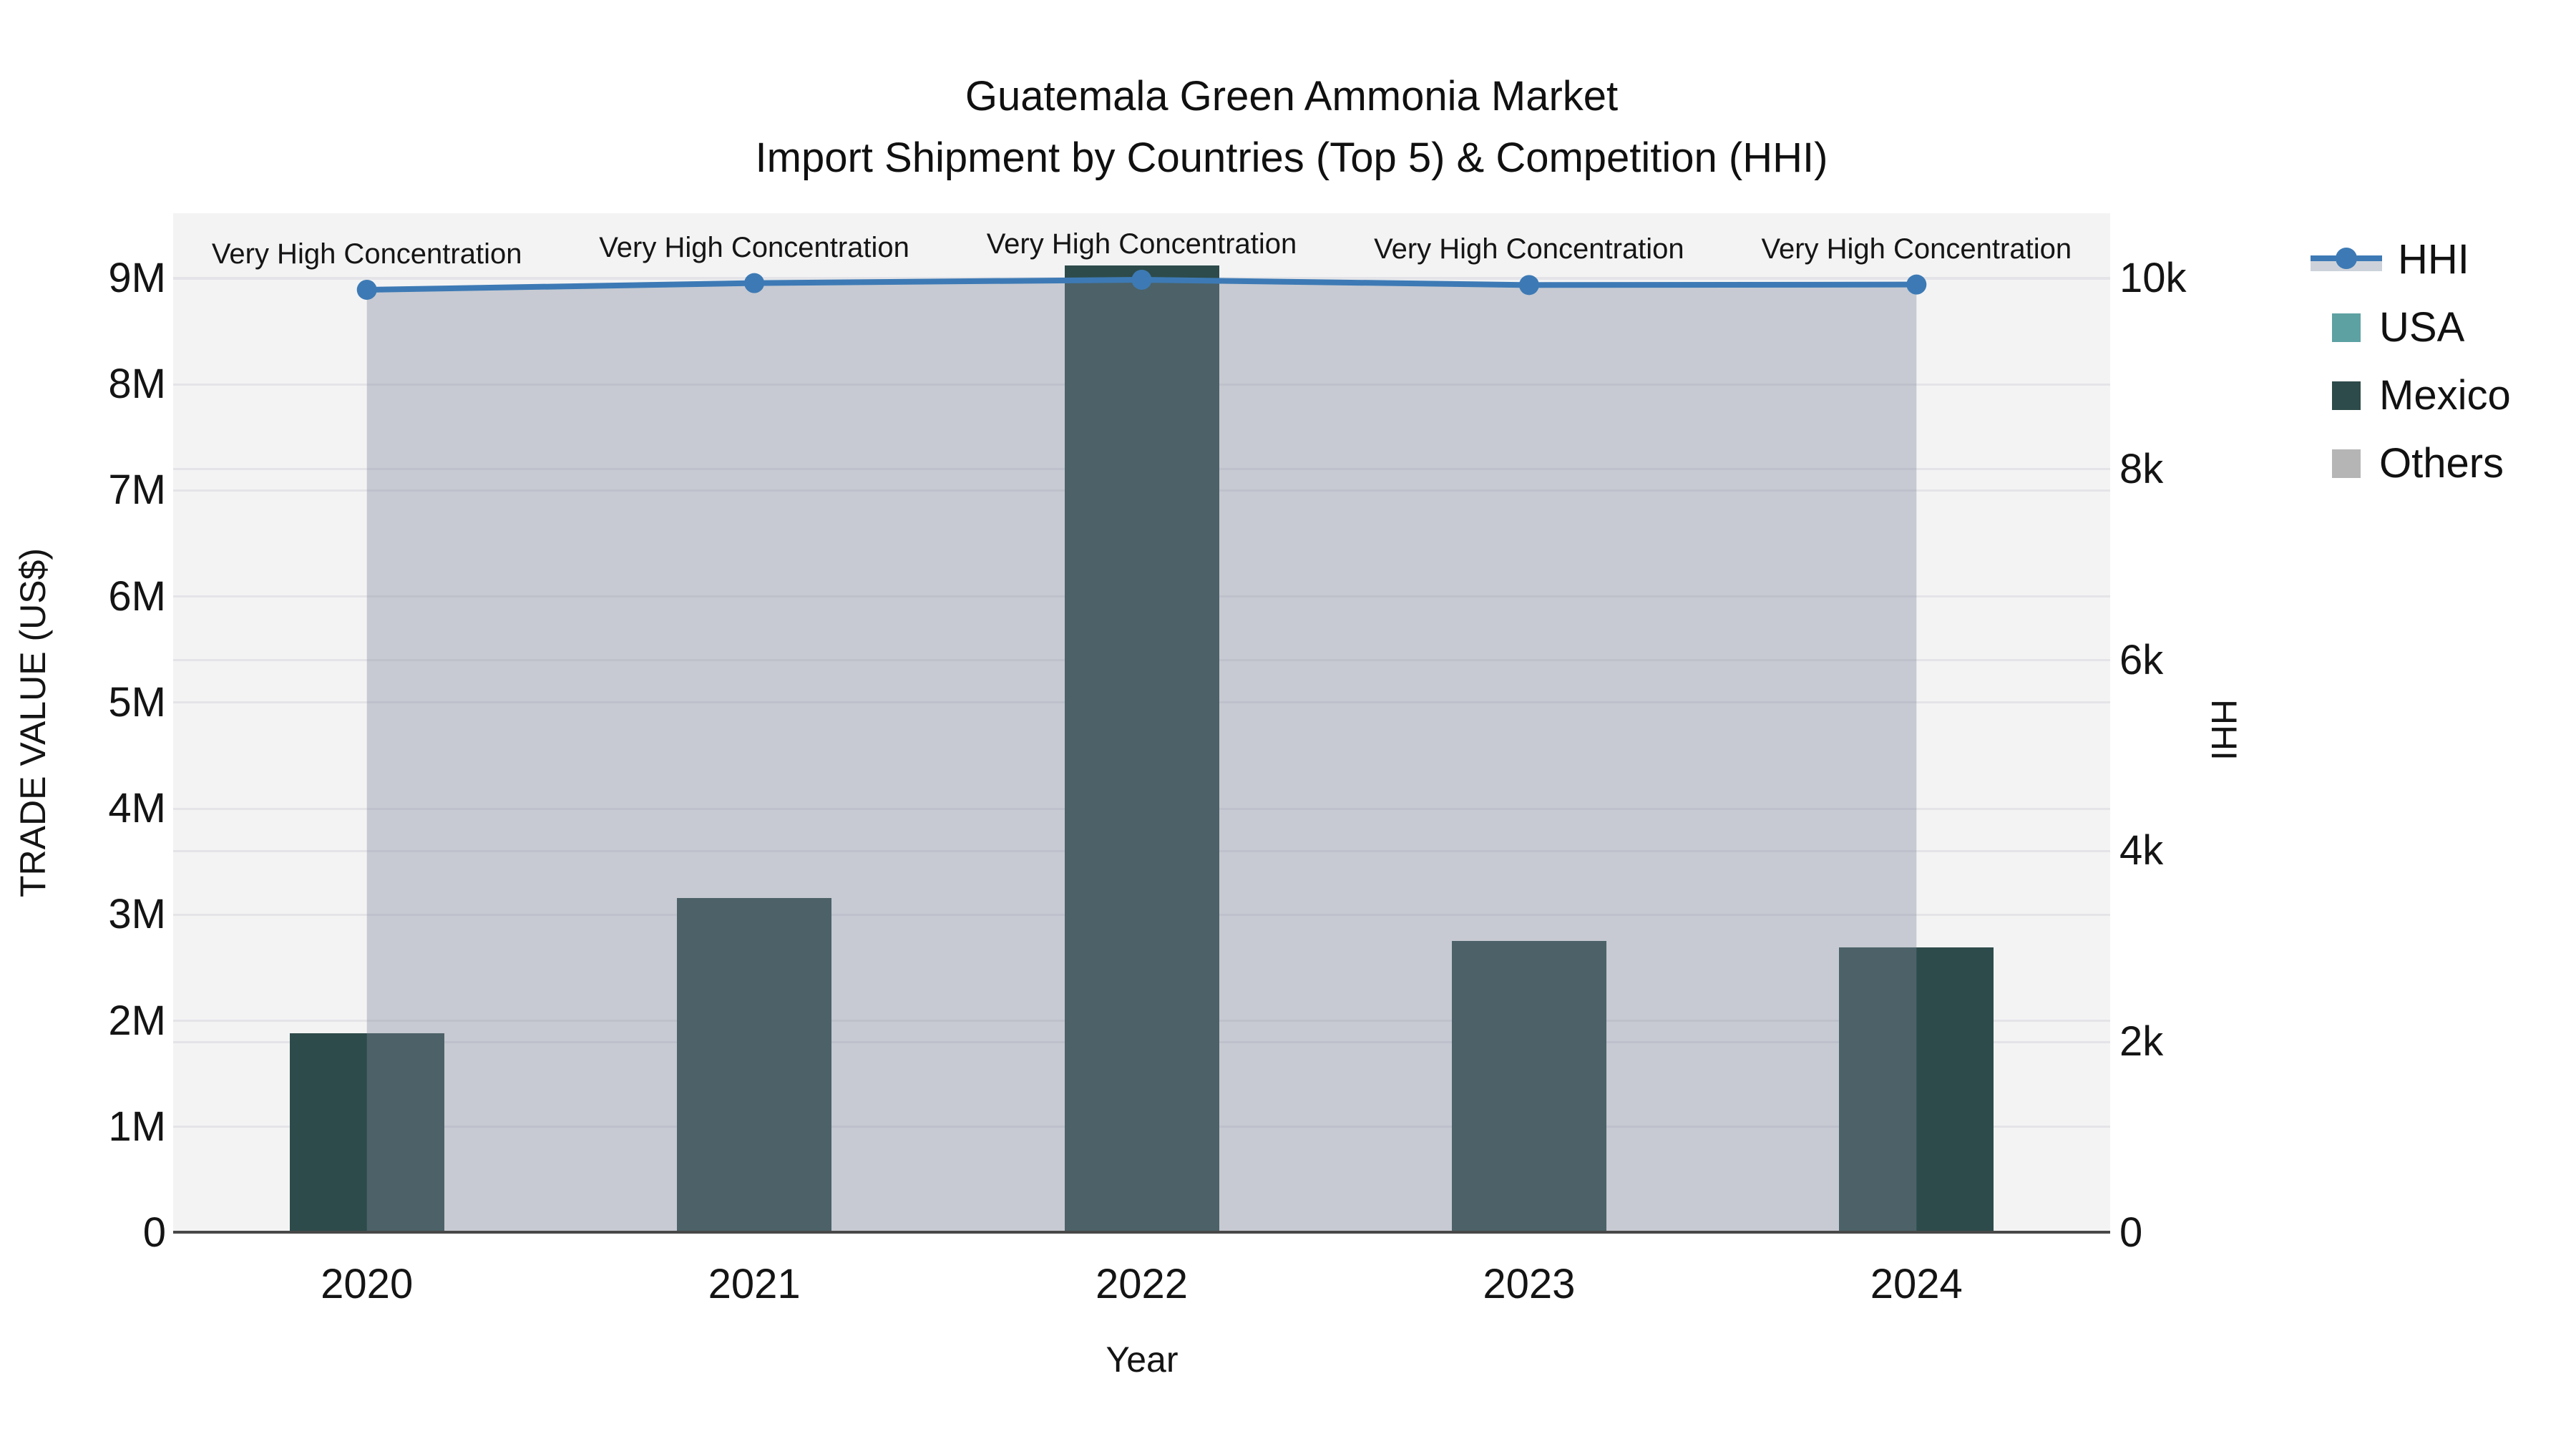 The height and width of the screenshot is (1449, 2576). Describe the element at coordinates (367, 1284) in the screenshot. I see `x-tick-2020: 2020` at that location.